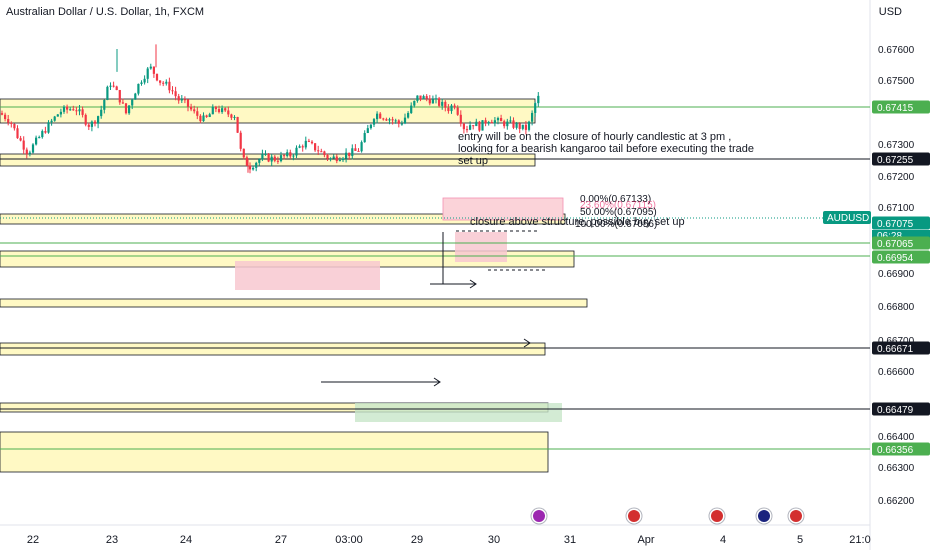 The height and width of the screenshot is (550, 932). I want to click on x-tick-8: Apr, so click(645, 540).